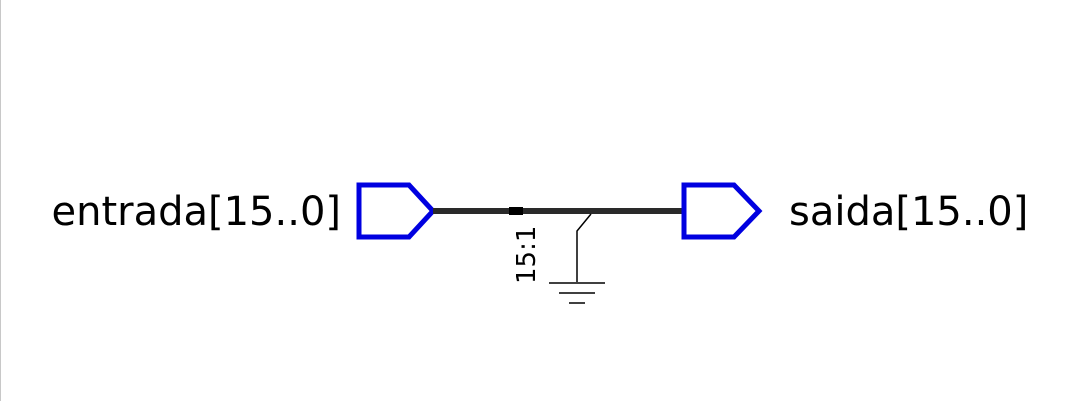  Describe the element at coordinates (197, 212) in the screenshot. I see `input-port-label: entrada[15..0]` at that location.